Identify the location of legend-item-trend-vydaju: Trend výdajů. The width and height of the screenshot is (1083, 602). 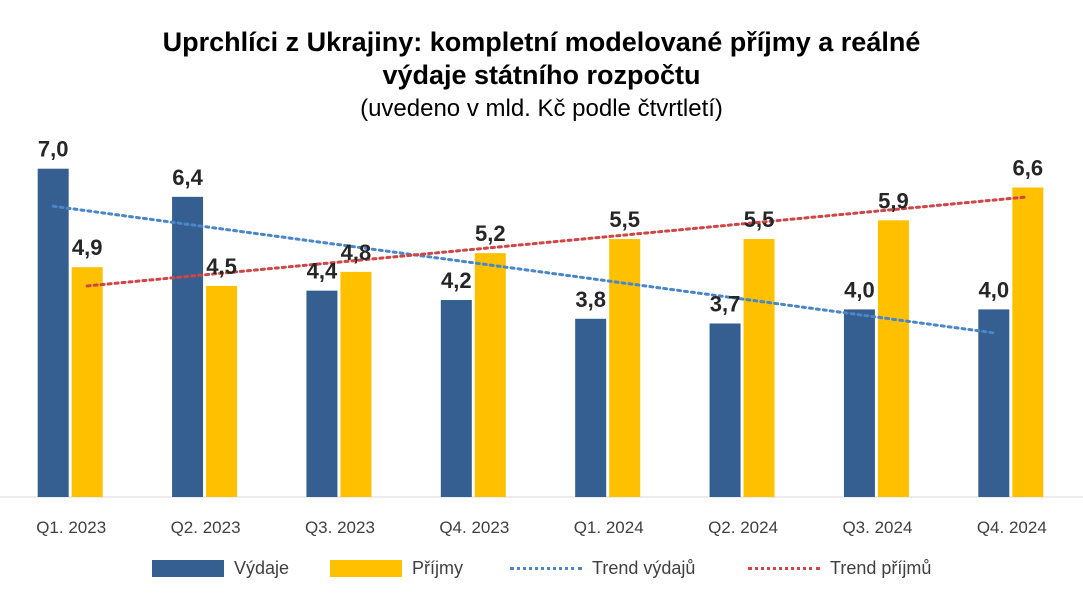
(602, 568).